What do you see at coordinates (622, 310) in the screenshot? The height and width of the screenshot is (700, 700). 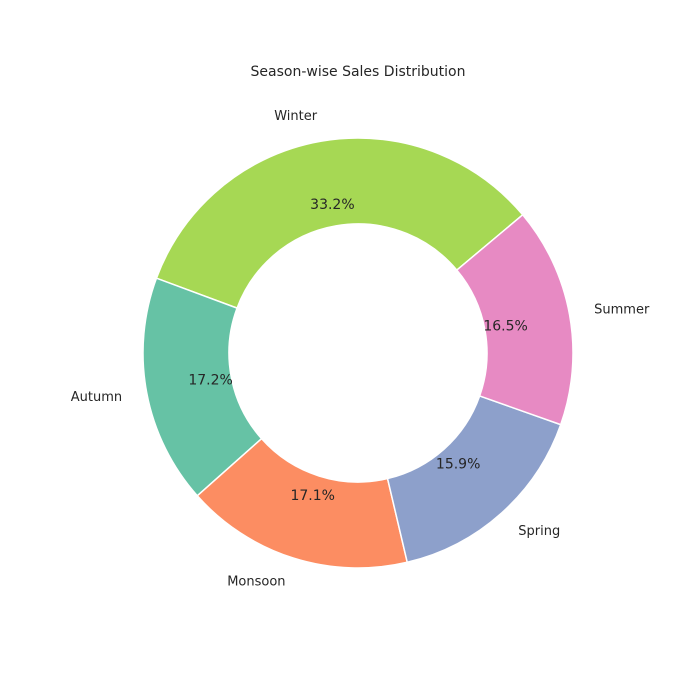 I see `label-summer: Summer` at bounding box center [622, 310].